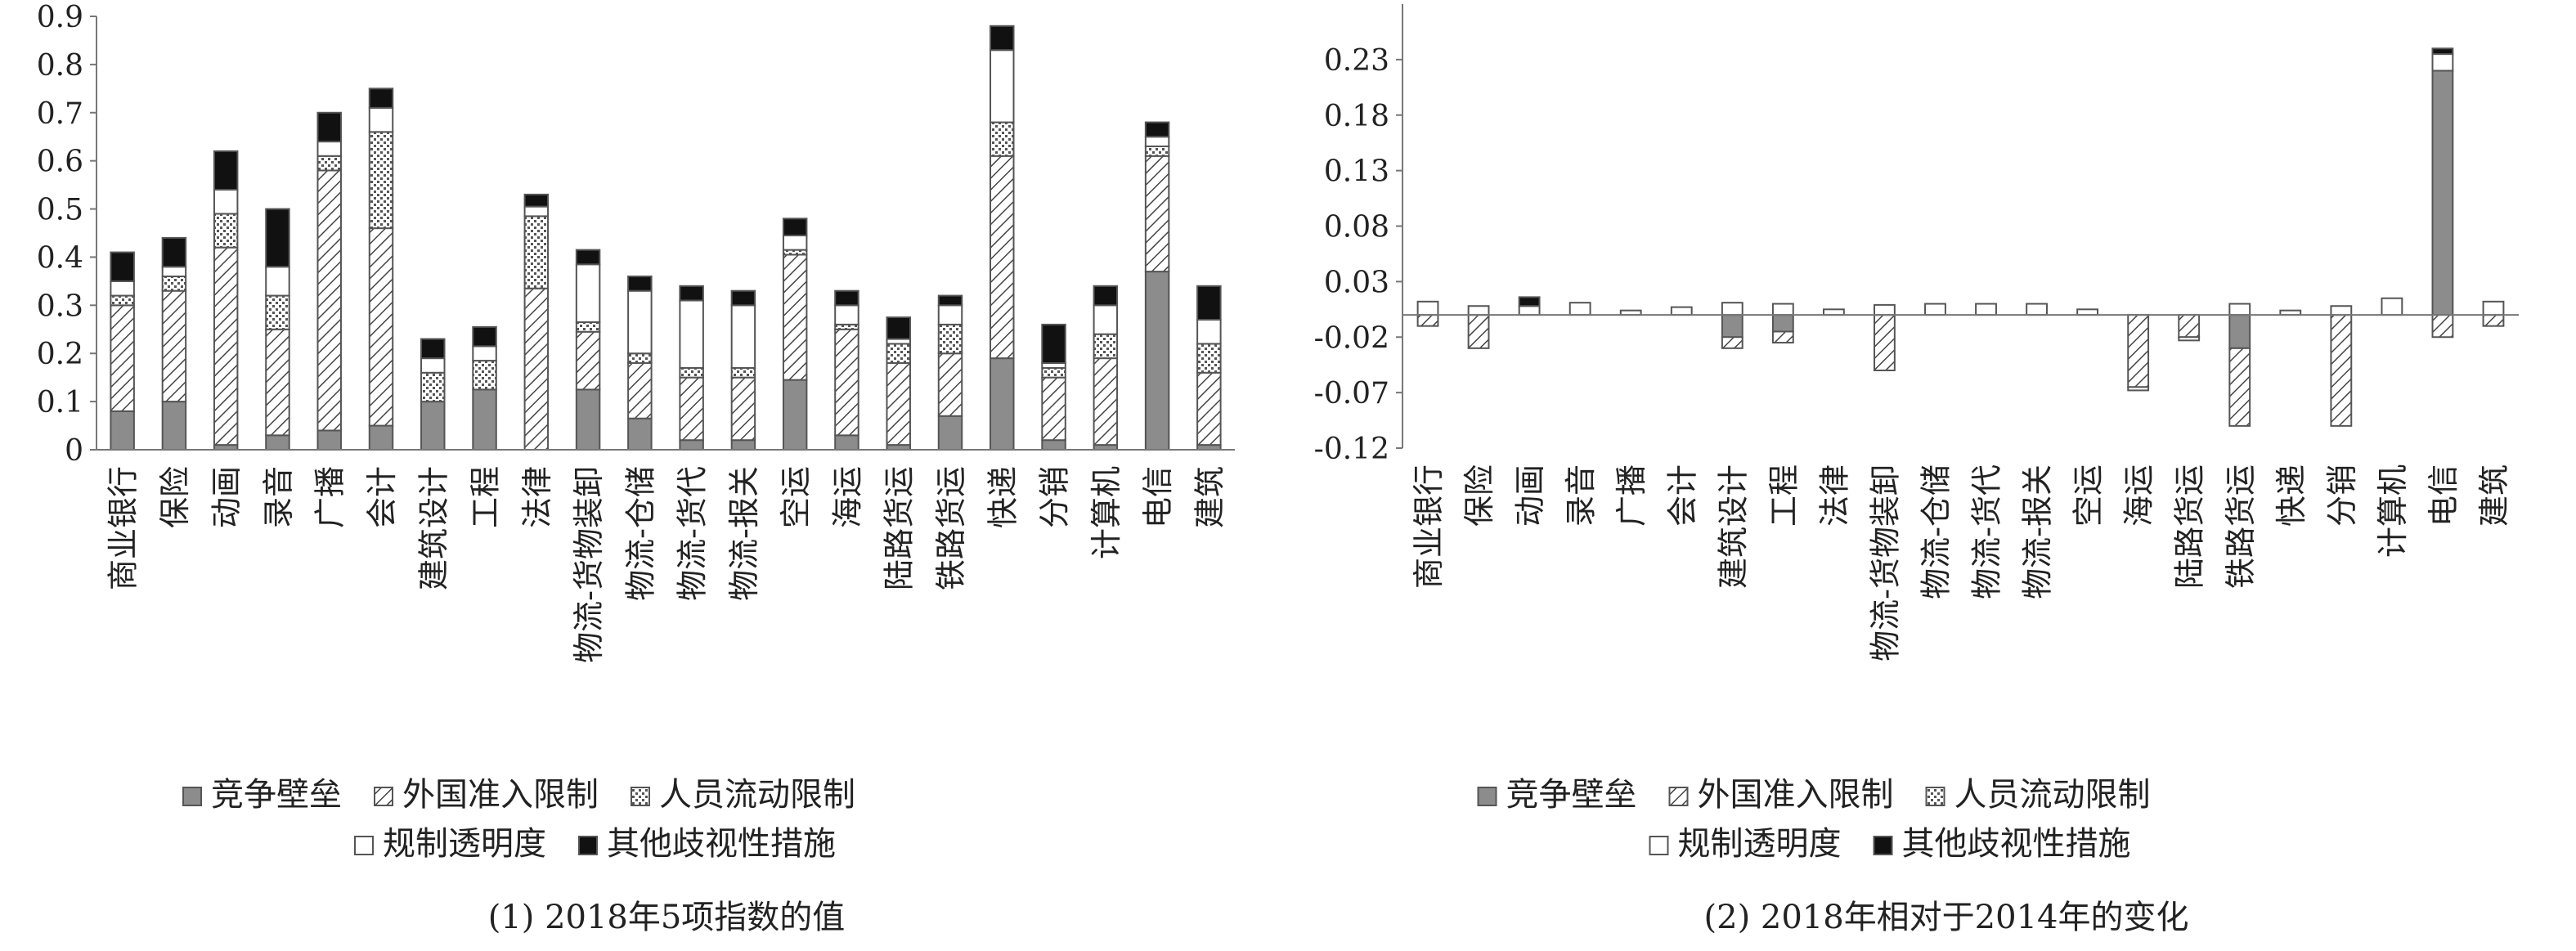 The height and width of the screenshot is (951, 2576). I want to click on y-tick-label: 0.6, so click(60, 162).